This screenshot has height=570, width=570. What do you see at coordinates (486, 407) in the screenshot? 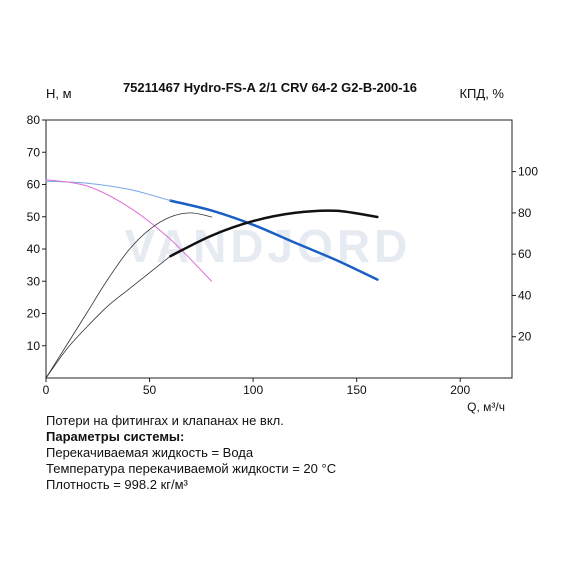
I see `x-axis-label: Q, м³/ч` at bounding box center [486, 407].